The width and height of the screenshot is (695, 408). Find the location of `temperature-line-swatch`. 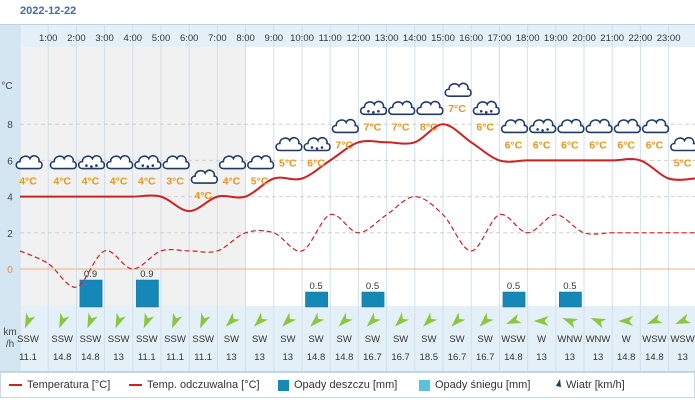

temperature-line-swatch is located at coordinates (15, 385).